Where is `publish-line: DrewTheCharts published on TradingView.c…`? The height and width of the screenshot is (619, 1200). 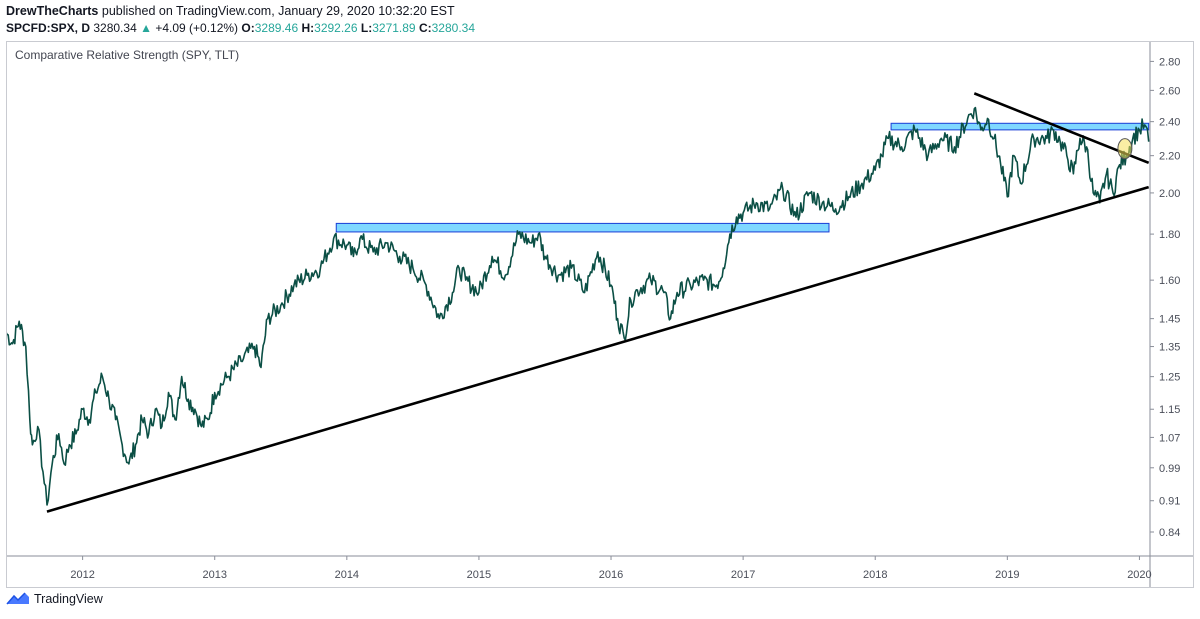 publish-line: DrewTheCharts published on TradingView.c… is located at coordinates (240, 11).